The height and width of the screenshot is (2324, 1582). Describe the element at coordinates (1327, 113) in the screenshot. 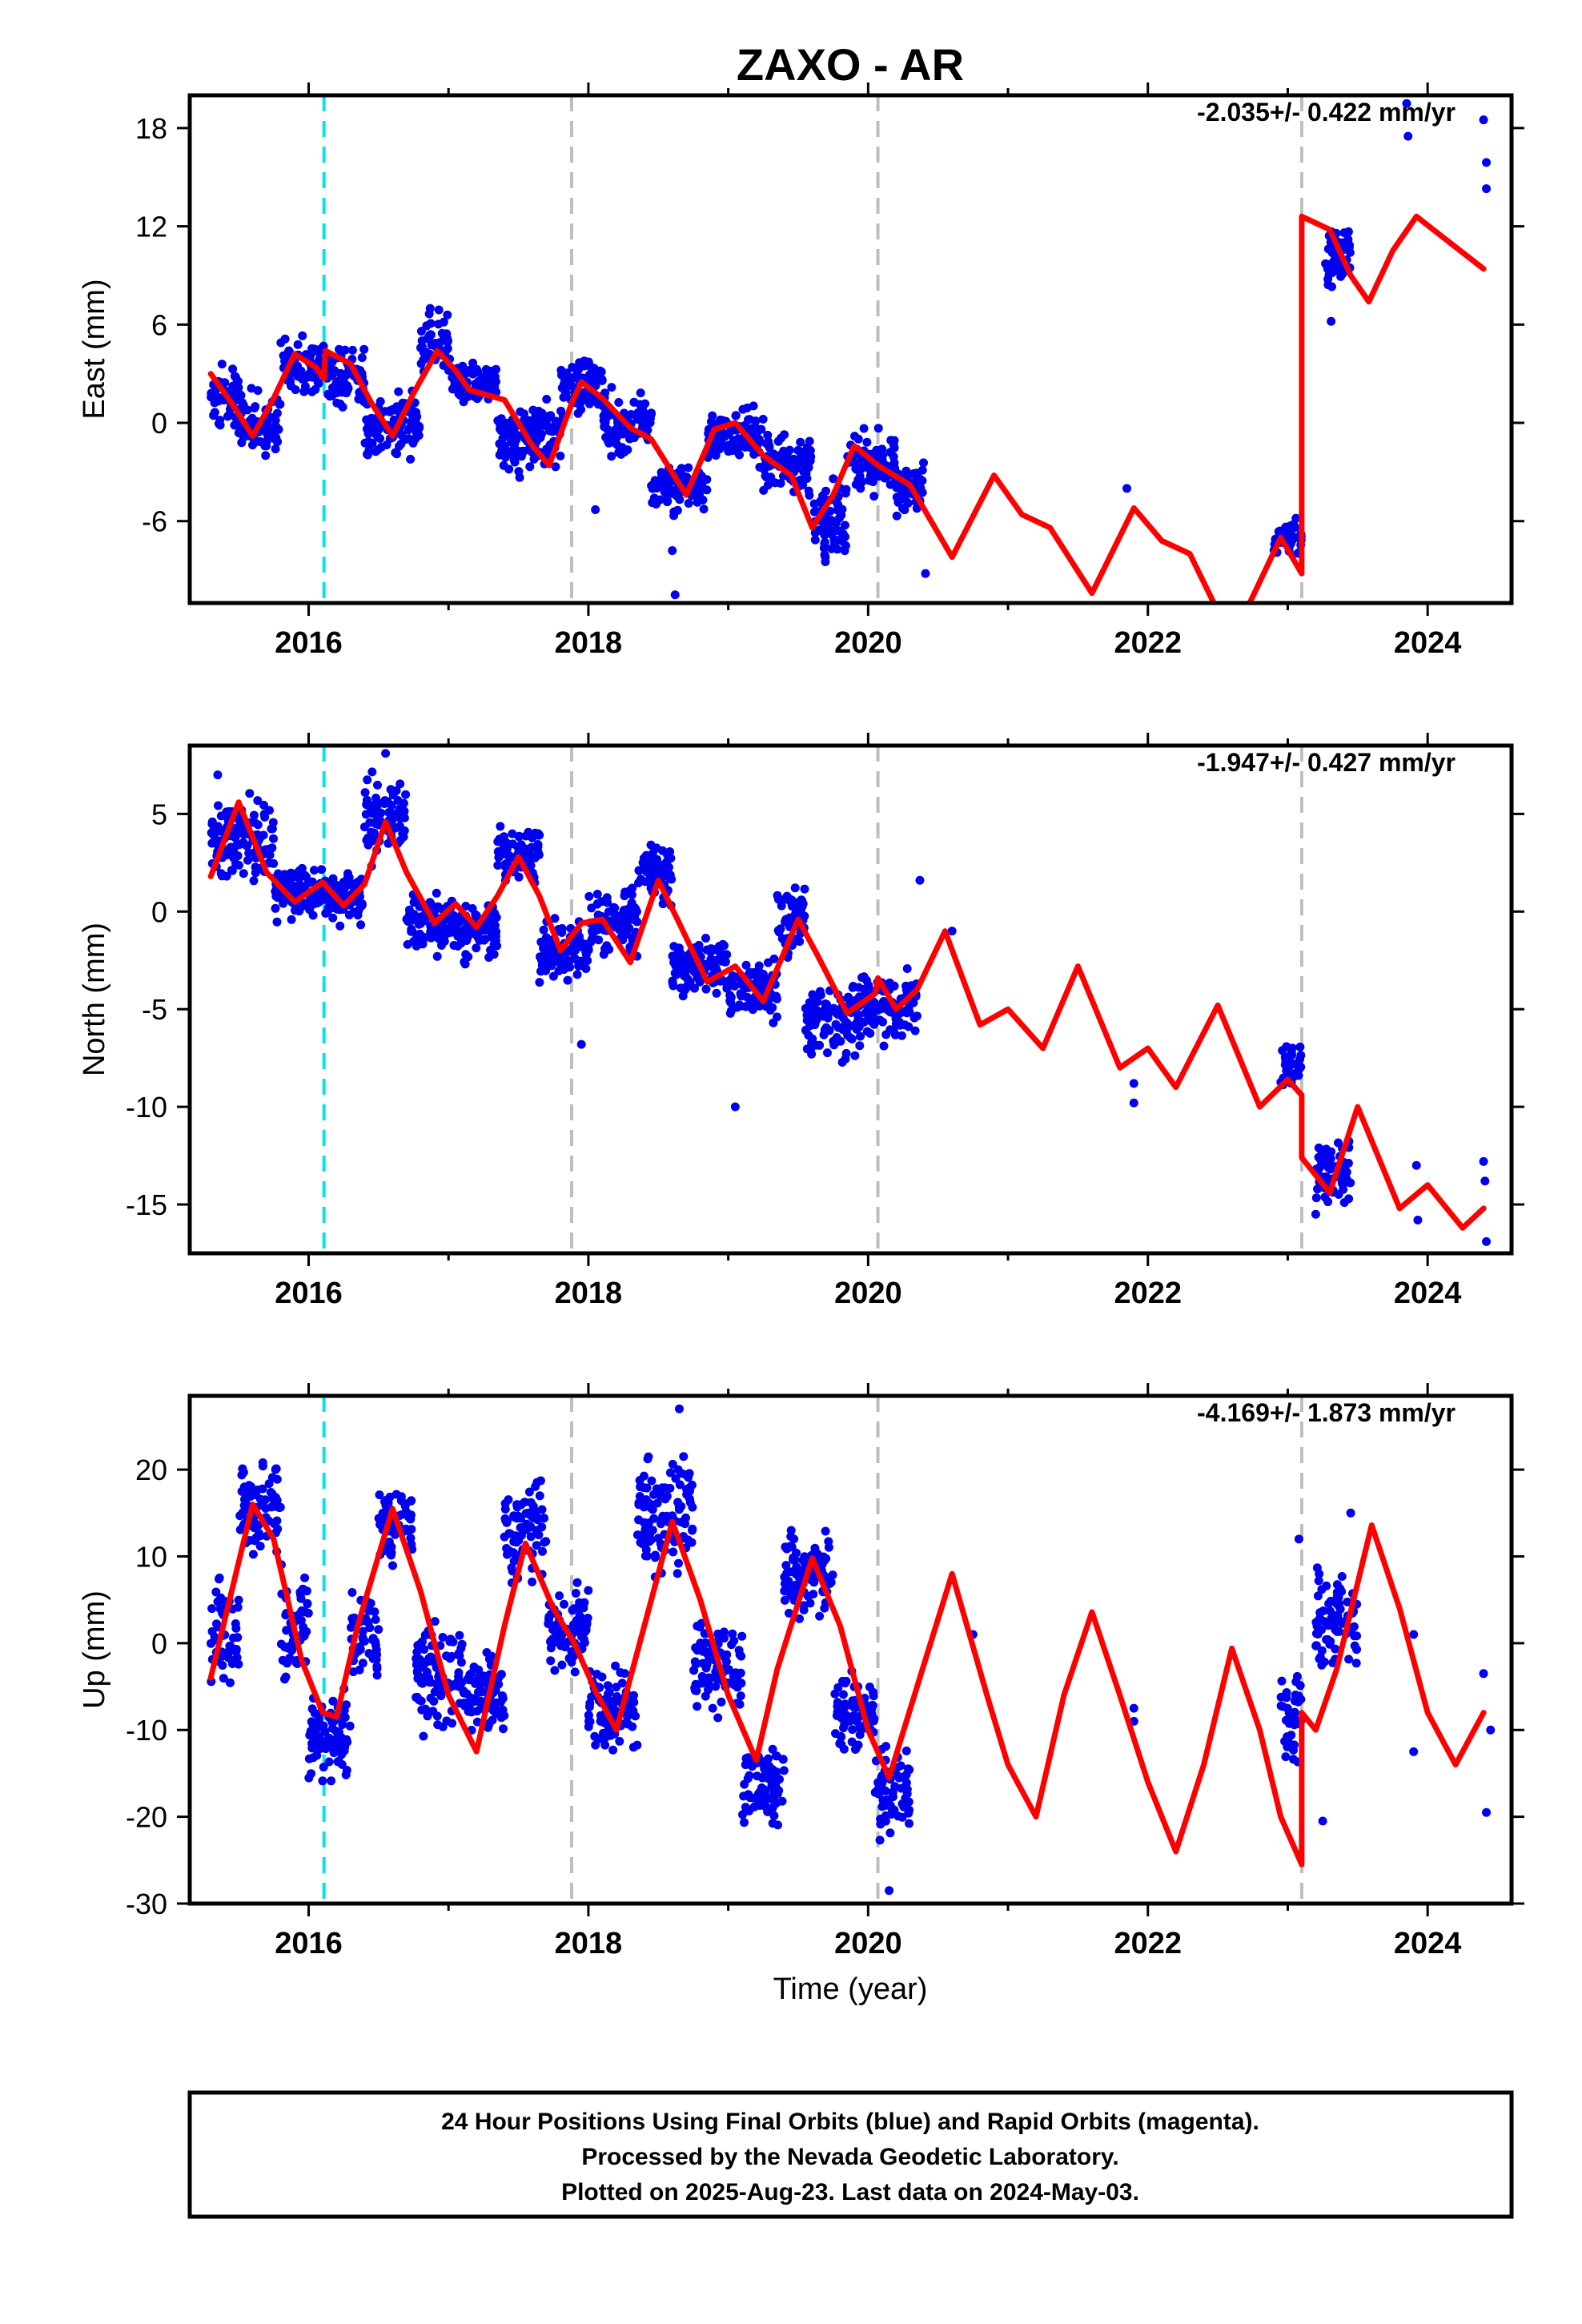

I see `rate-label: -2.035+/- 0.422 mm/yr` at that location.